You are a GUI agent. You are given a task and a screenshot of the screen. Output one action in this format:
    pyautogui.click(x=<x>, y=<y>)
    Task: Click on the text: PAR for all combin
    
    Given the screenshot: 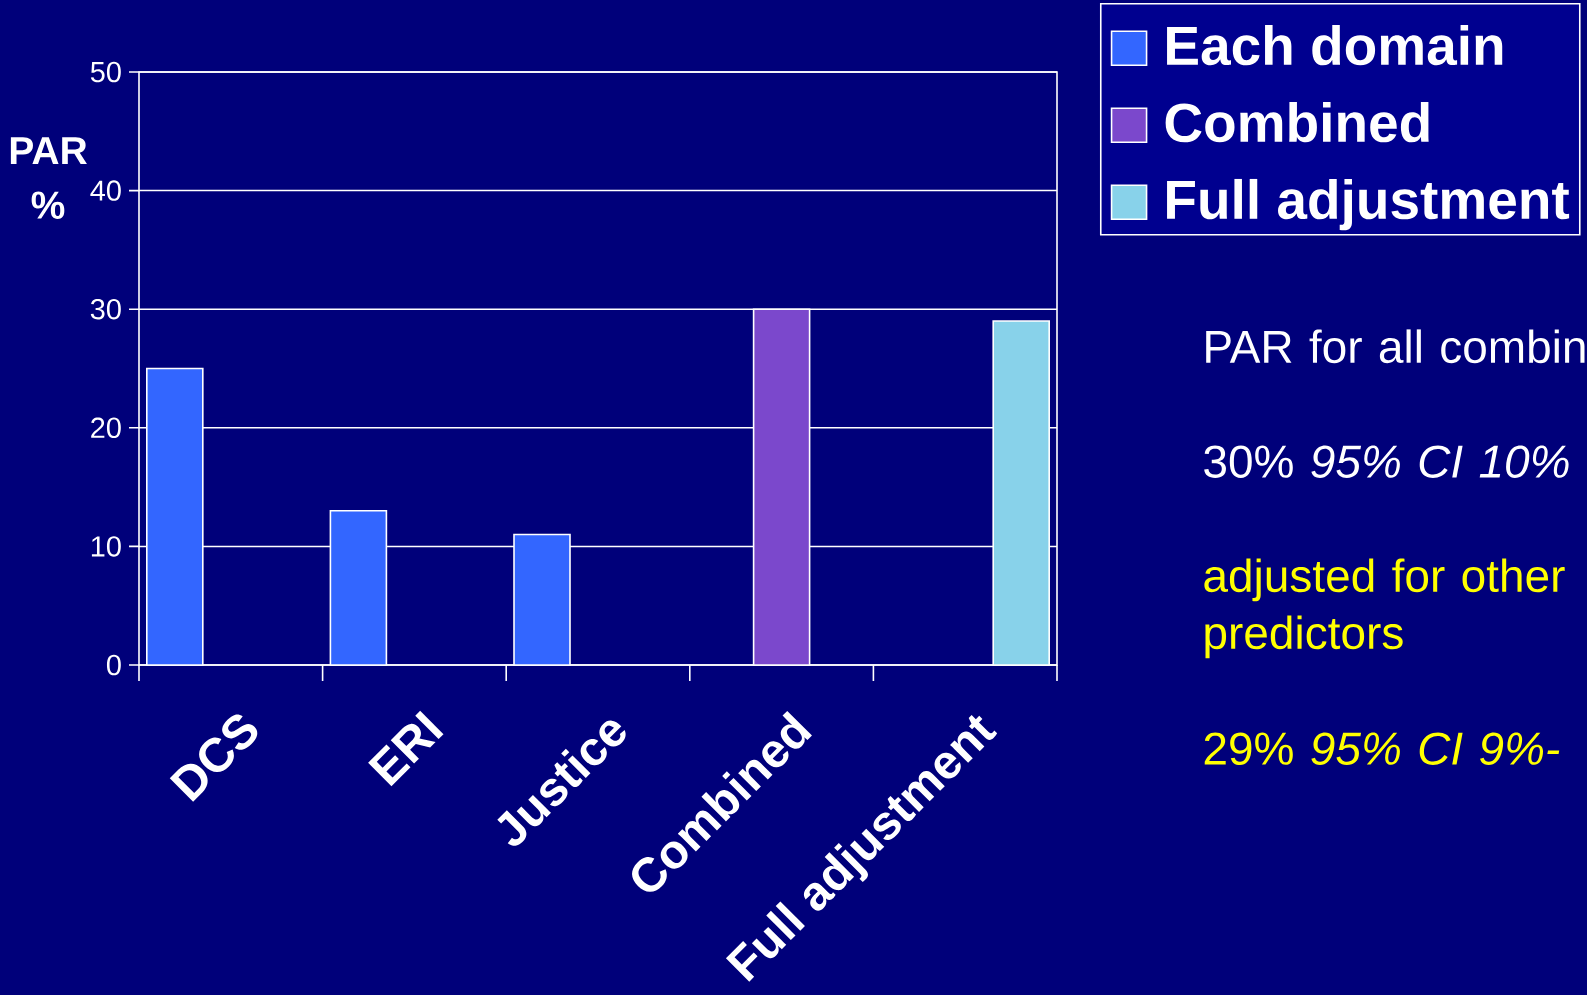 What is the action you would take?
    pyautogui.click(x=1395, y=346)
    